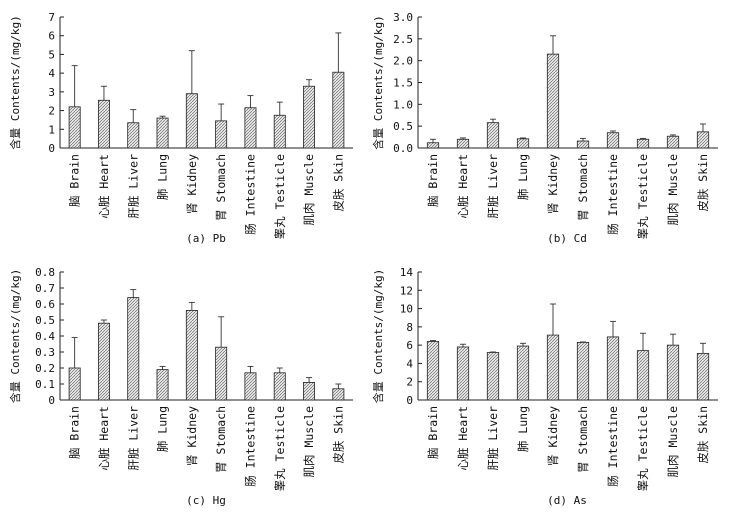 The width and height of the screenshot is (738, 518). What do you see at coordinates (403, 61) in the screenshot?
I see `y-tick-label: 2.0` at bounding box center [403, 61].